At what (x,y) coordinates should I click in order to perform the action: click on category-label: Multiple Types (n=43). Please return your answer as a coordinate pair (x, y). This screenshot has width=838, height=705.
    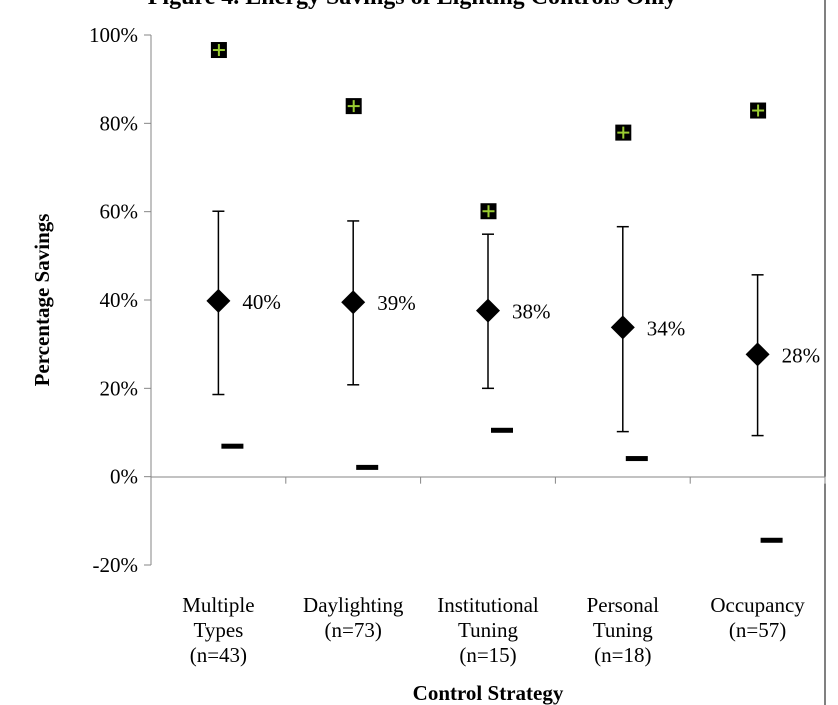
    Looking at the image, I should click on (218, 630).